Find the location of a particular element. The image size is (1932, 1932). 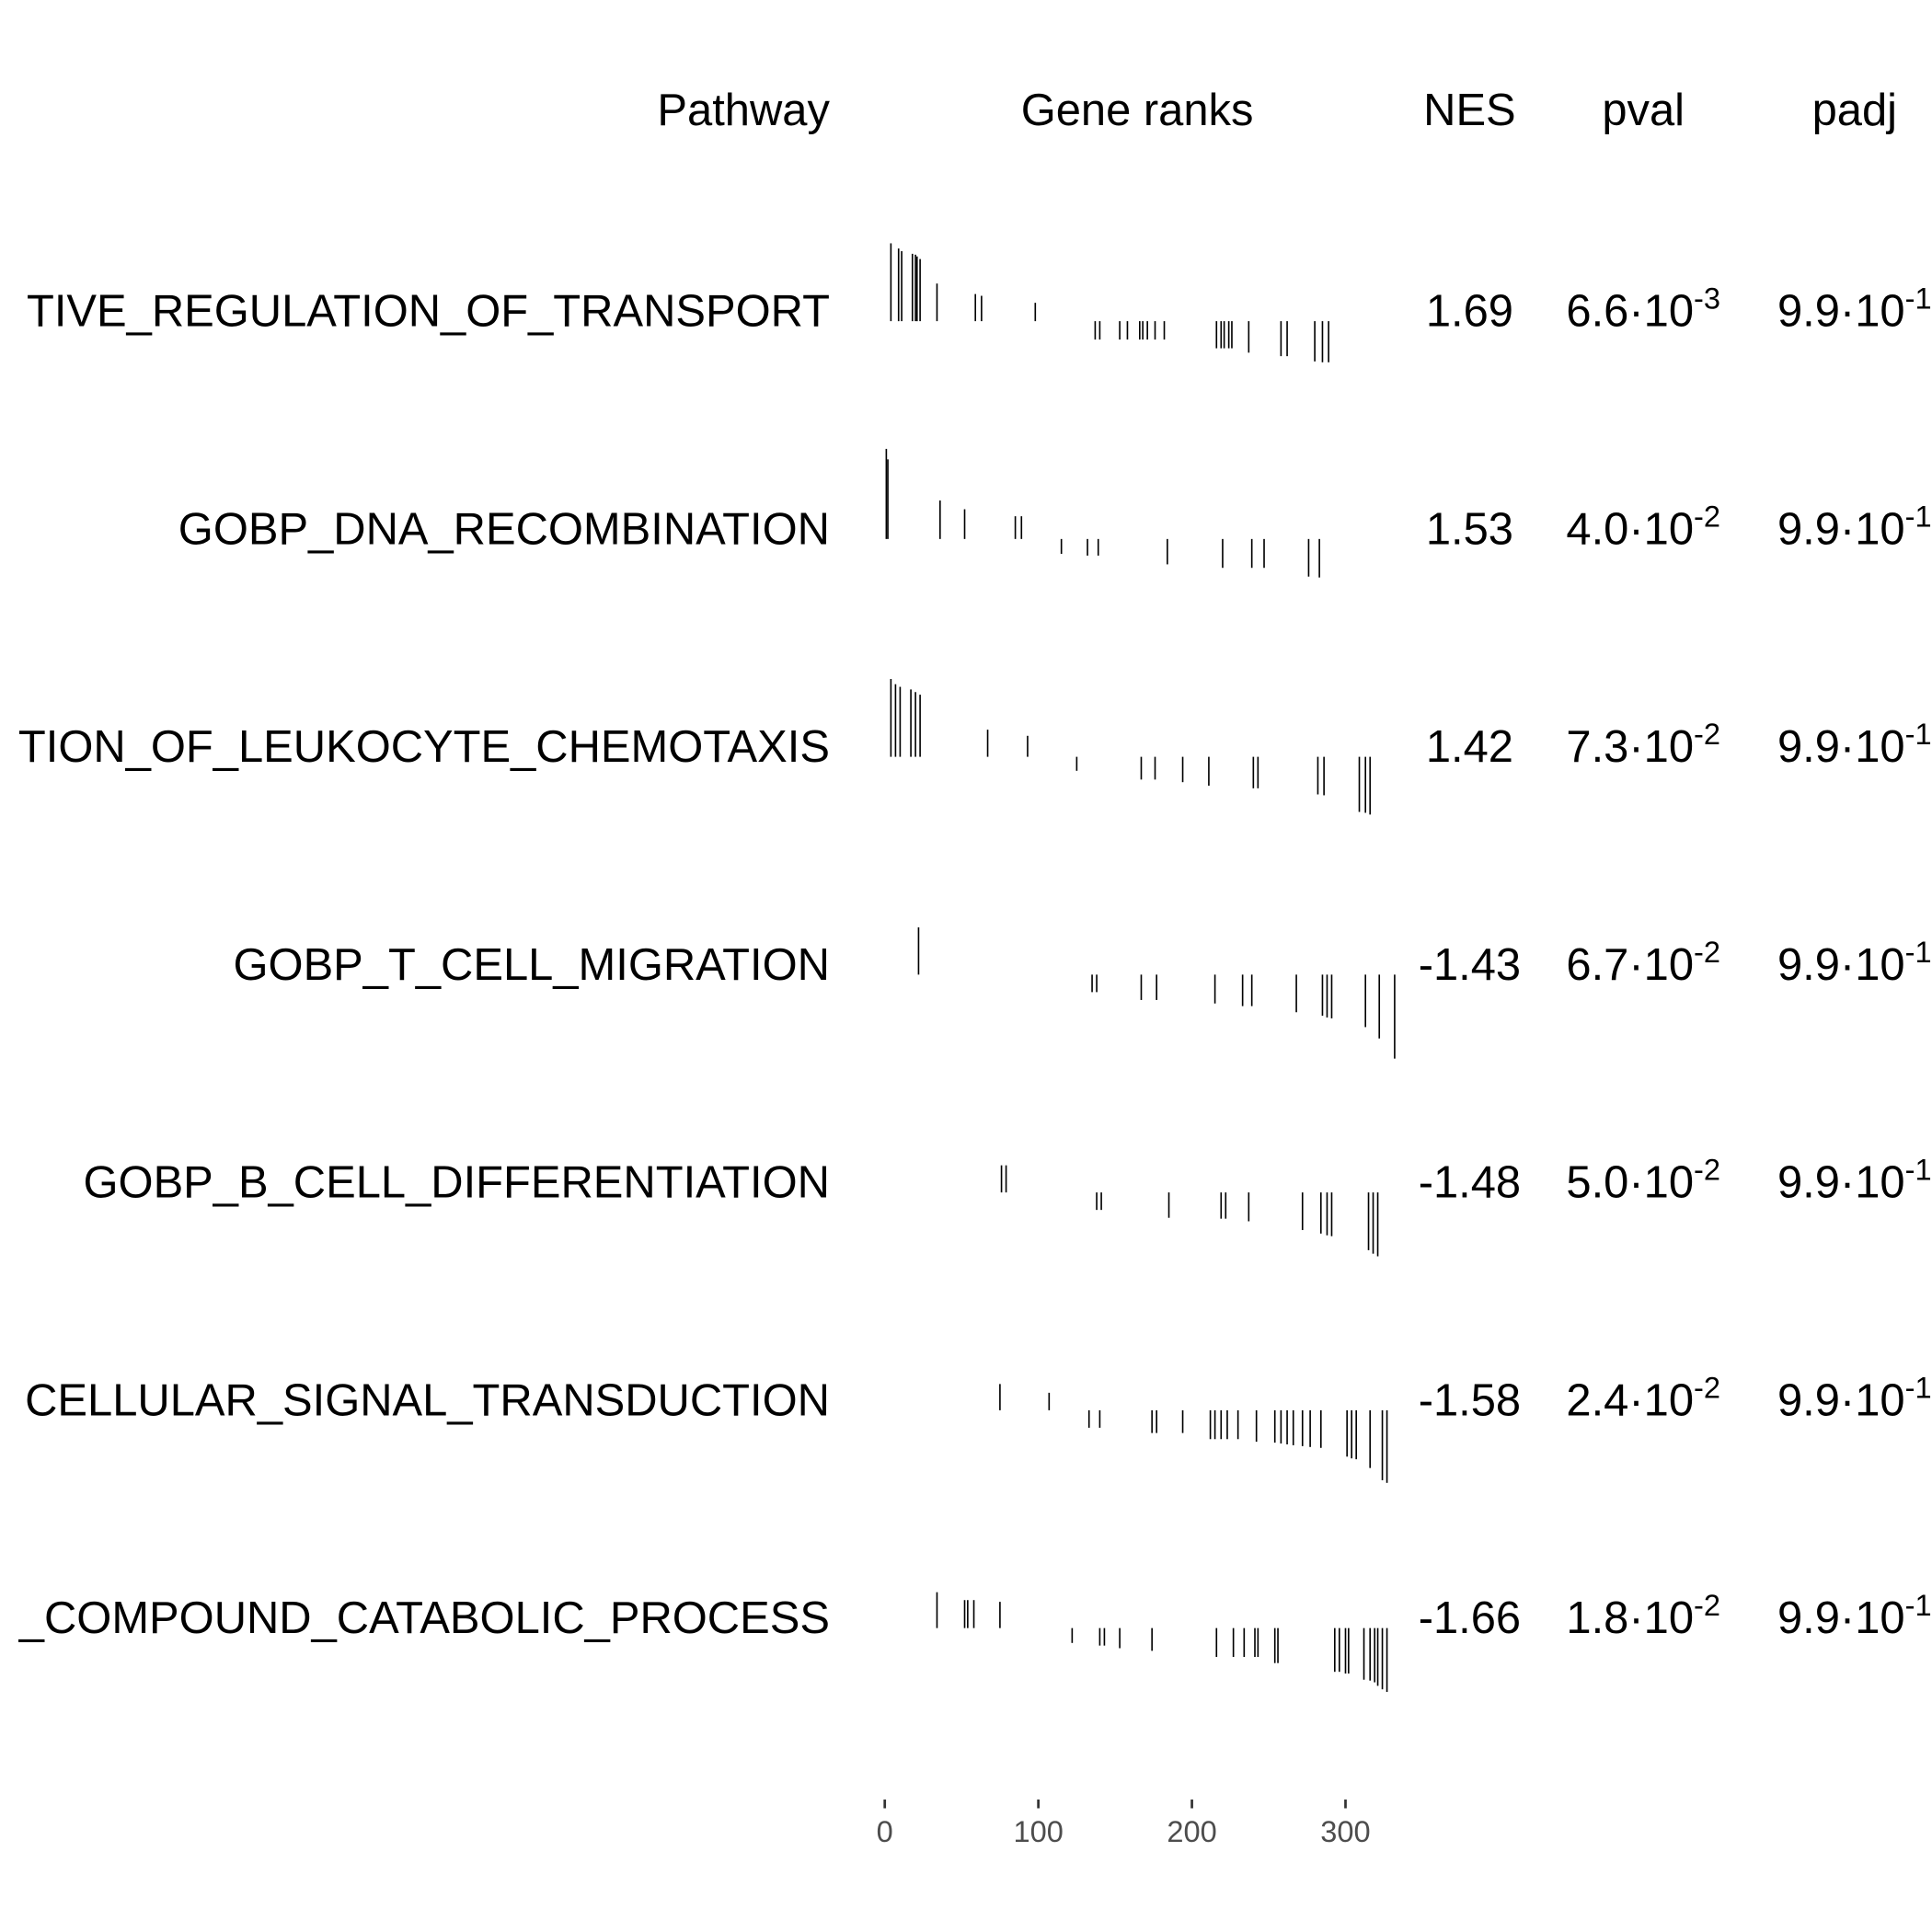

pval-exponent: -3 is located at coordinates (1707, 299).